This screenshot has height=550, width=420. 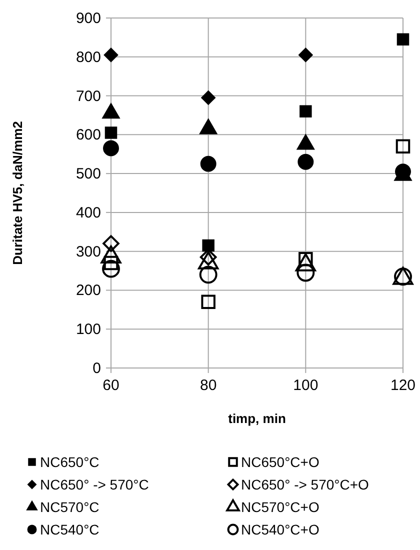 What do you see at coordinates (96, 368) in the screenshot?
I see `y-tick-label: 0` at bounding box center [96, 368].